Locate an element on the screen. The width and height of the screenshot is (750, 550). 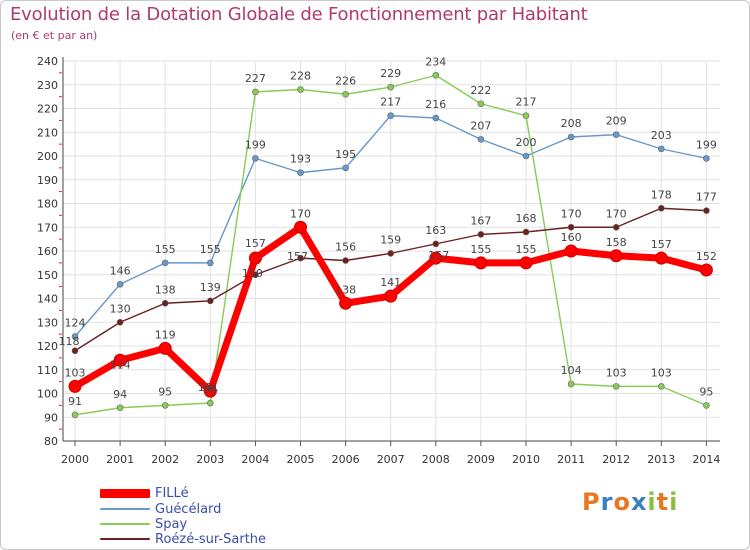
data-label: 177 is located at coordinates (706, 197).